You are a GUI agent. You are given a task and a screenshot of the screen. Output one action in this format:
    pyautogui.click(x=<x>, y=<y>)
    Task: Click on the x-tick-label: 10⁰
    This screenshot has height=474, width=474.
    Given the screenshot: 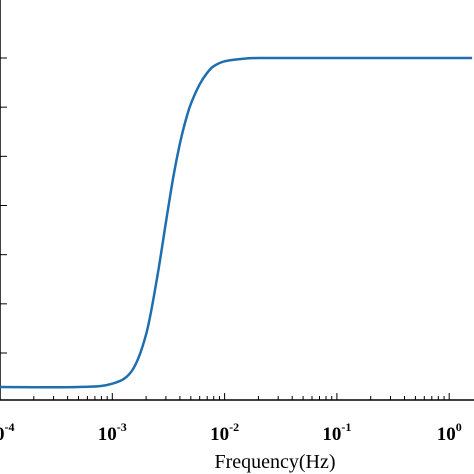 What is the action you would take?
    pyautogui.click(x=449, y=432)
    